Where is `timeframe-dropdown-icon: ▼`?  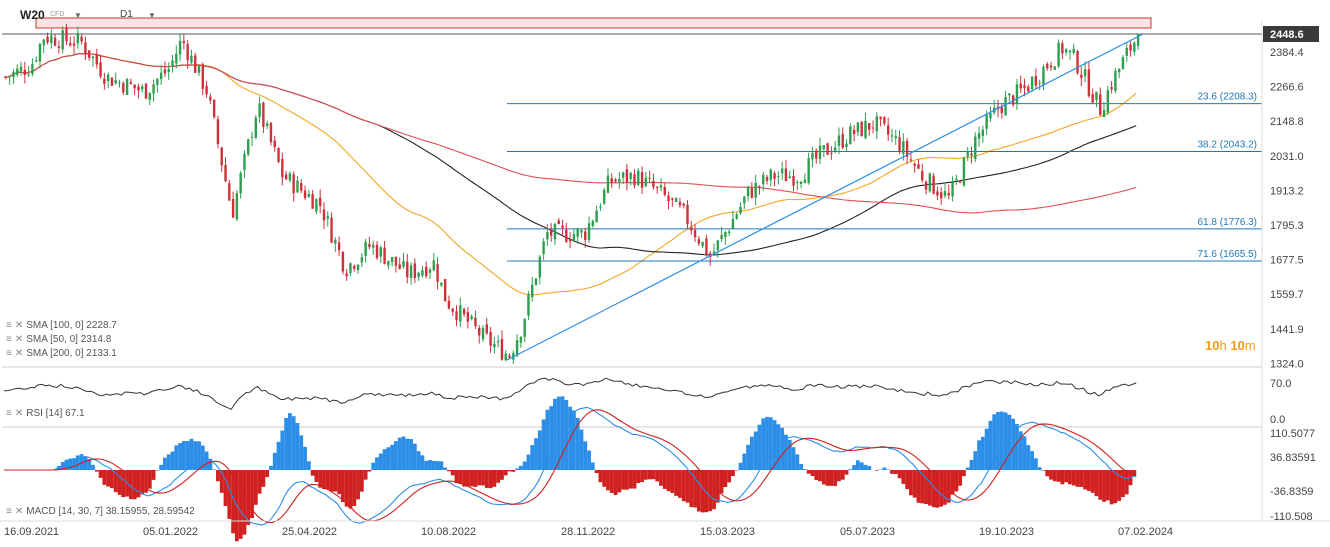 timeframe-dropdown-icon: ▼ is located at coordinates (152, 15).